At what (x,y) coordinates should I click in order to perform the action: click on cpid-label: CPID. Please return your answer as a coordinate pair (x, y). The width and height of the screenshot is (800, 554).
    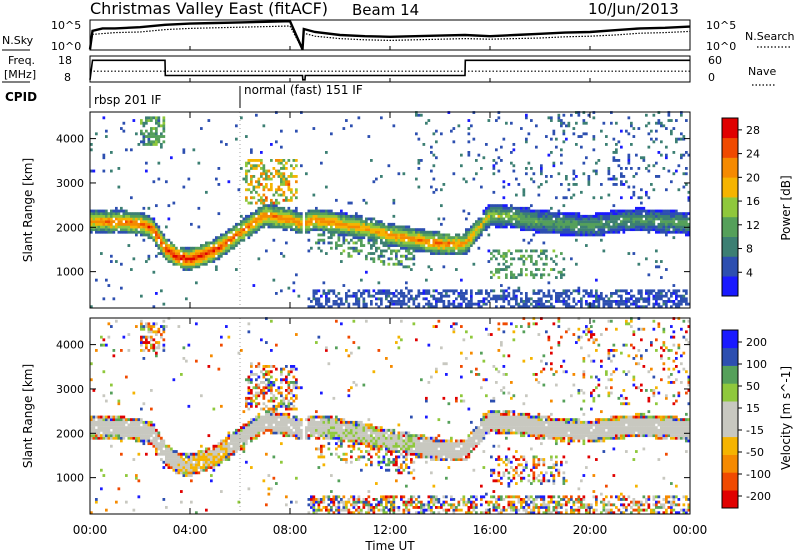
    Looking at the image, I should click on (21, 97).